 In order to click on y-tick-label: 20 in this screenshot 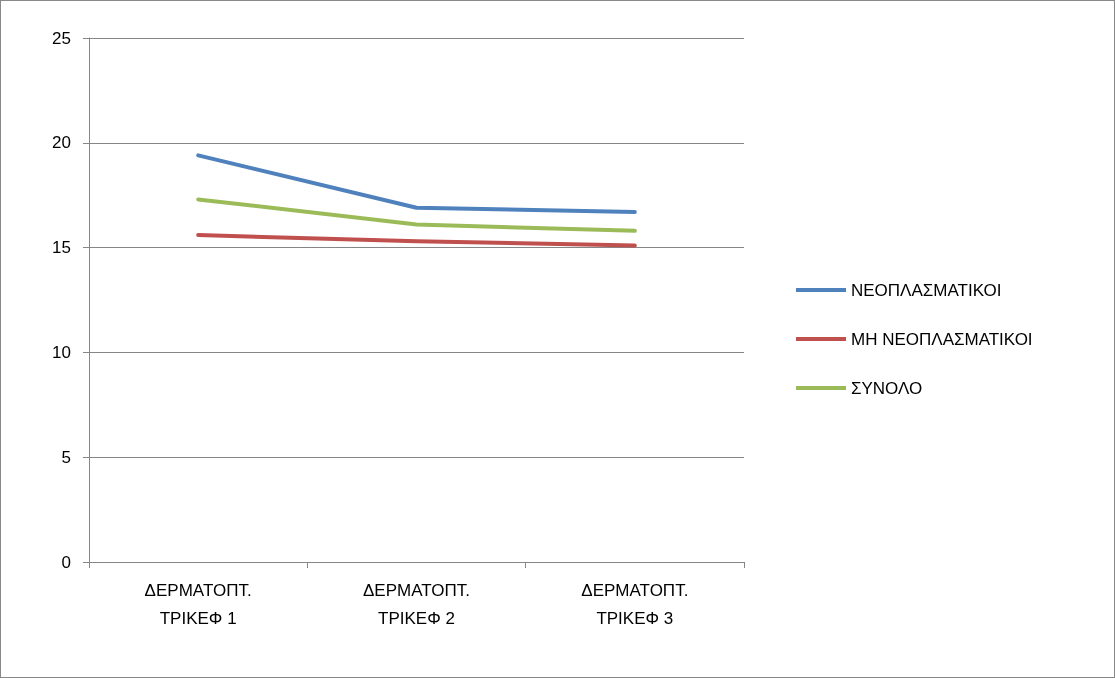, I will do `click(61, 143)`.